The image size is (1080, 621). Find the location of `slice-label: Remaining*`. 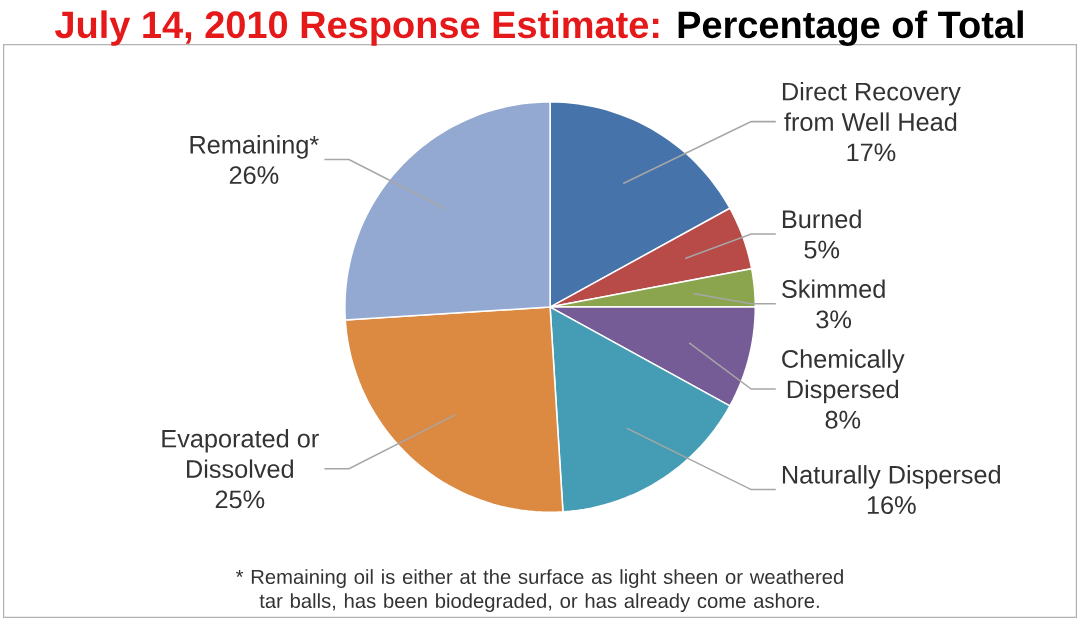

slice-label: Remaining* is located at coordinates (254, 147).